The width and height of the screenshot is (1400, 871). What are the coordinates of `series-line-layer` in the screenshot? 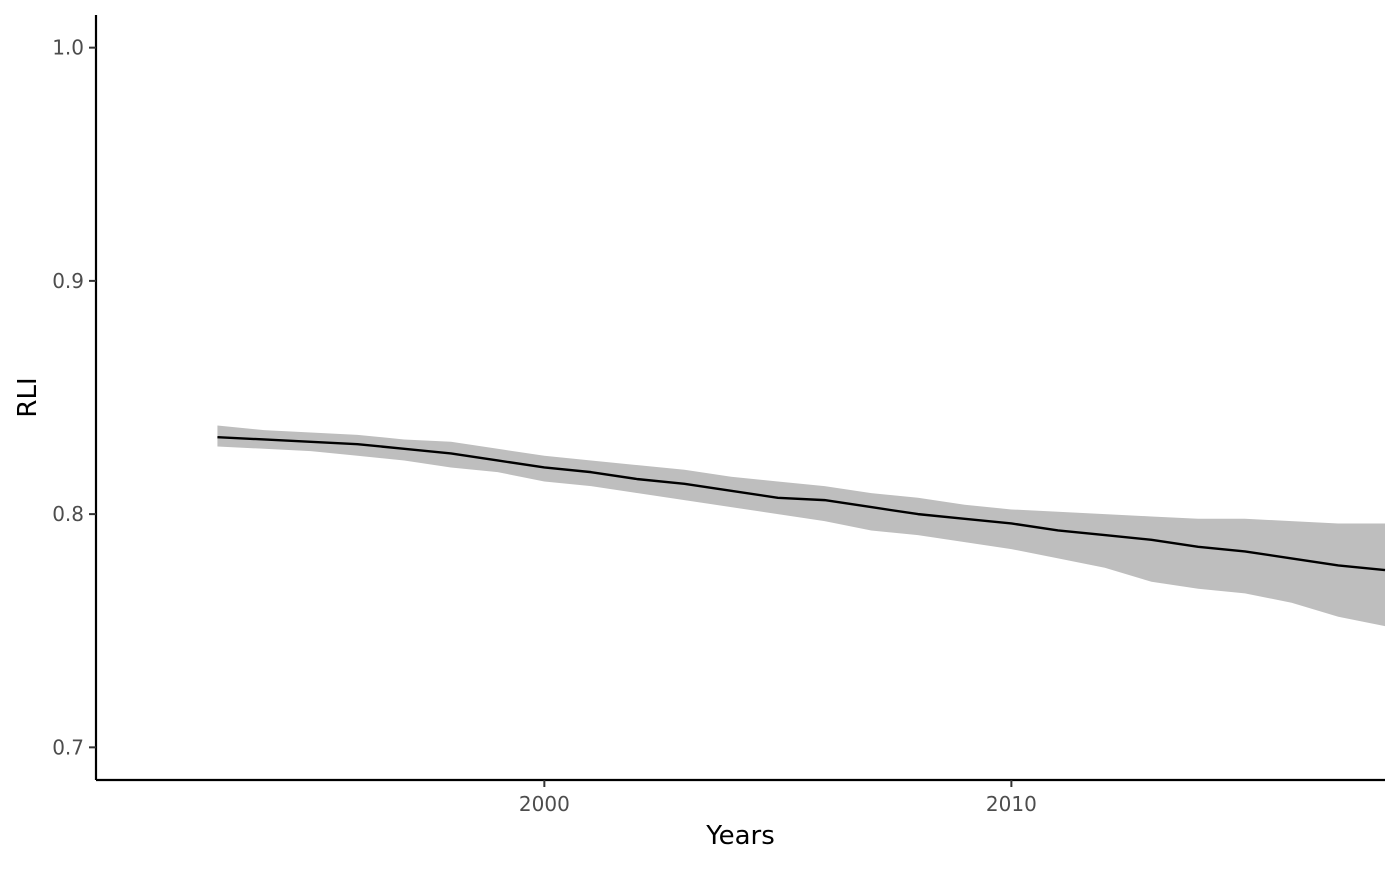 It's located at (801, 503).